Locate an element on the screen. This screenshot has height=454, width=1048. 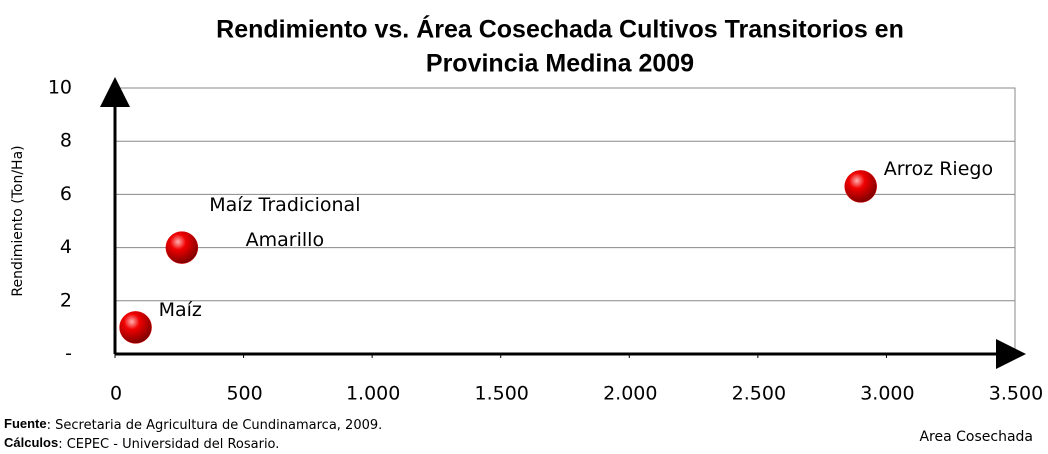
x-tick-label: 1.000 is located at coordinates (373, 394).